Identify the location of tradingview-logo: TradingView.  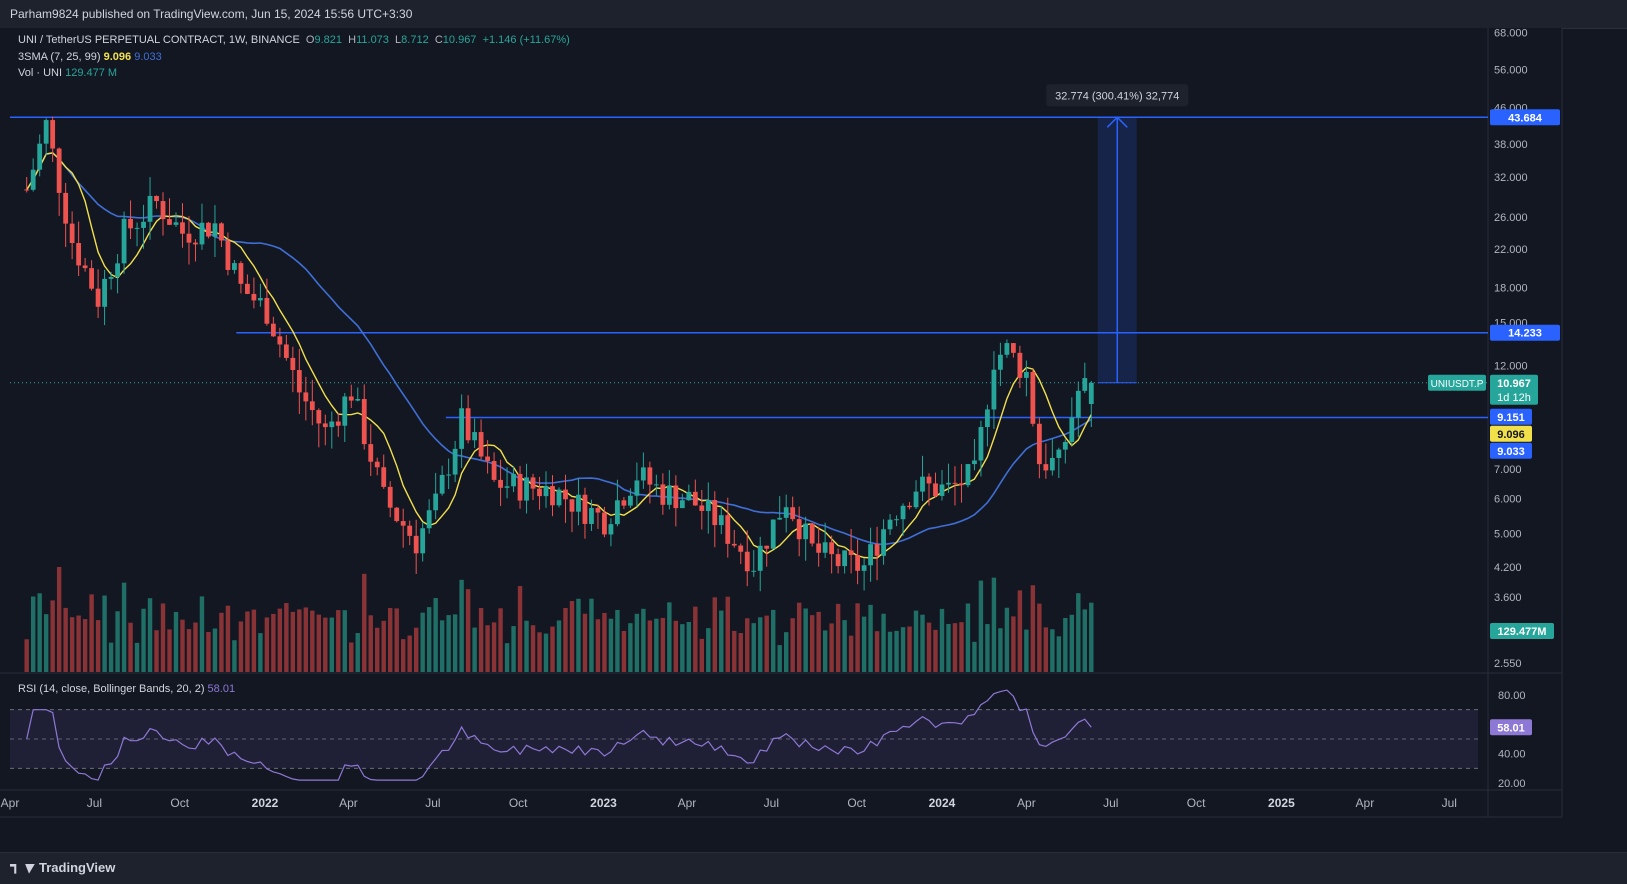
(62, 867).